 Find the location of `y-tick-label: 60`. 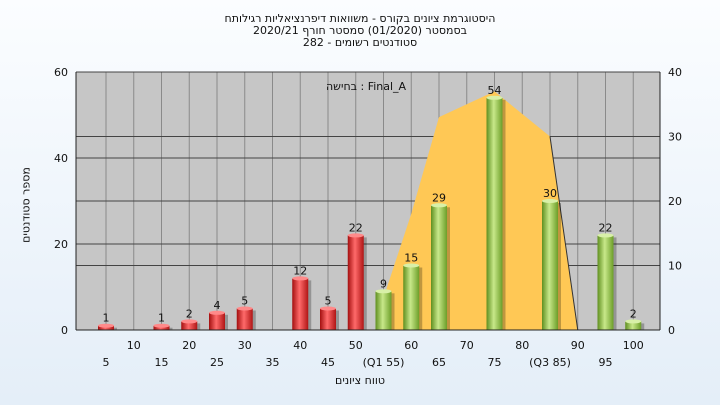

y-tick-label: 60 is located at coordinates (61, 72).